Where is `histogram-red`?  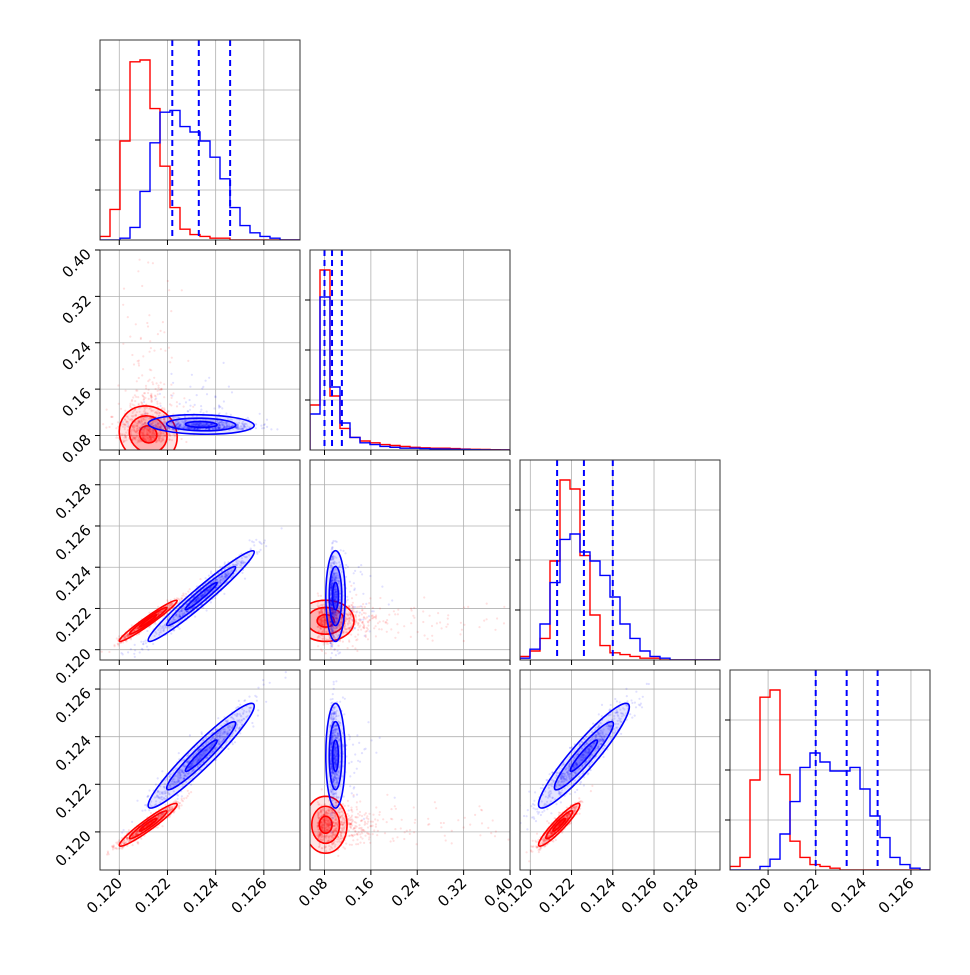
histogram-red is located at coordinates (620, 570).